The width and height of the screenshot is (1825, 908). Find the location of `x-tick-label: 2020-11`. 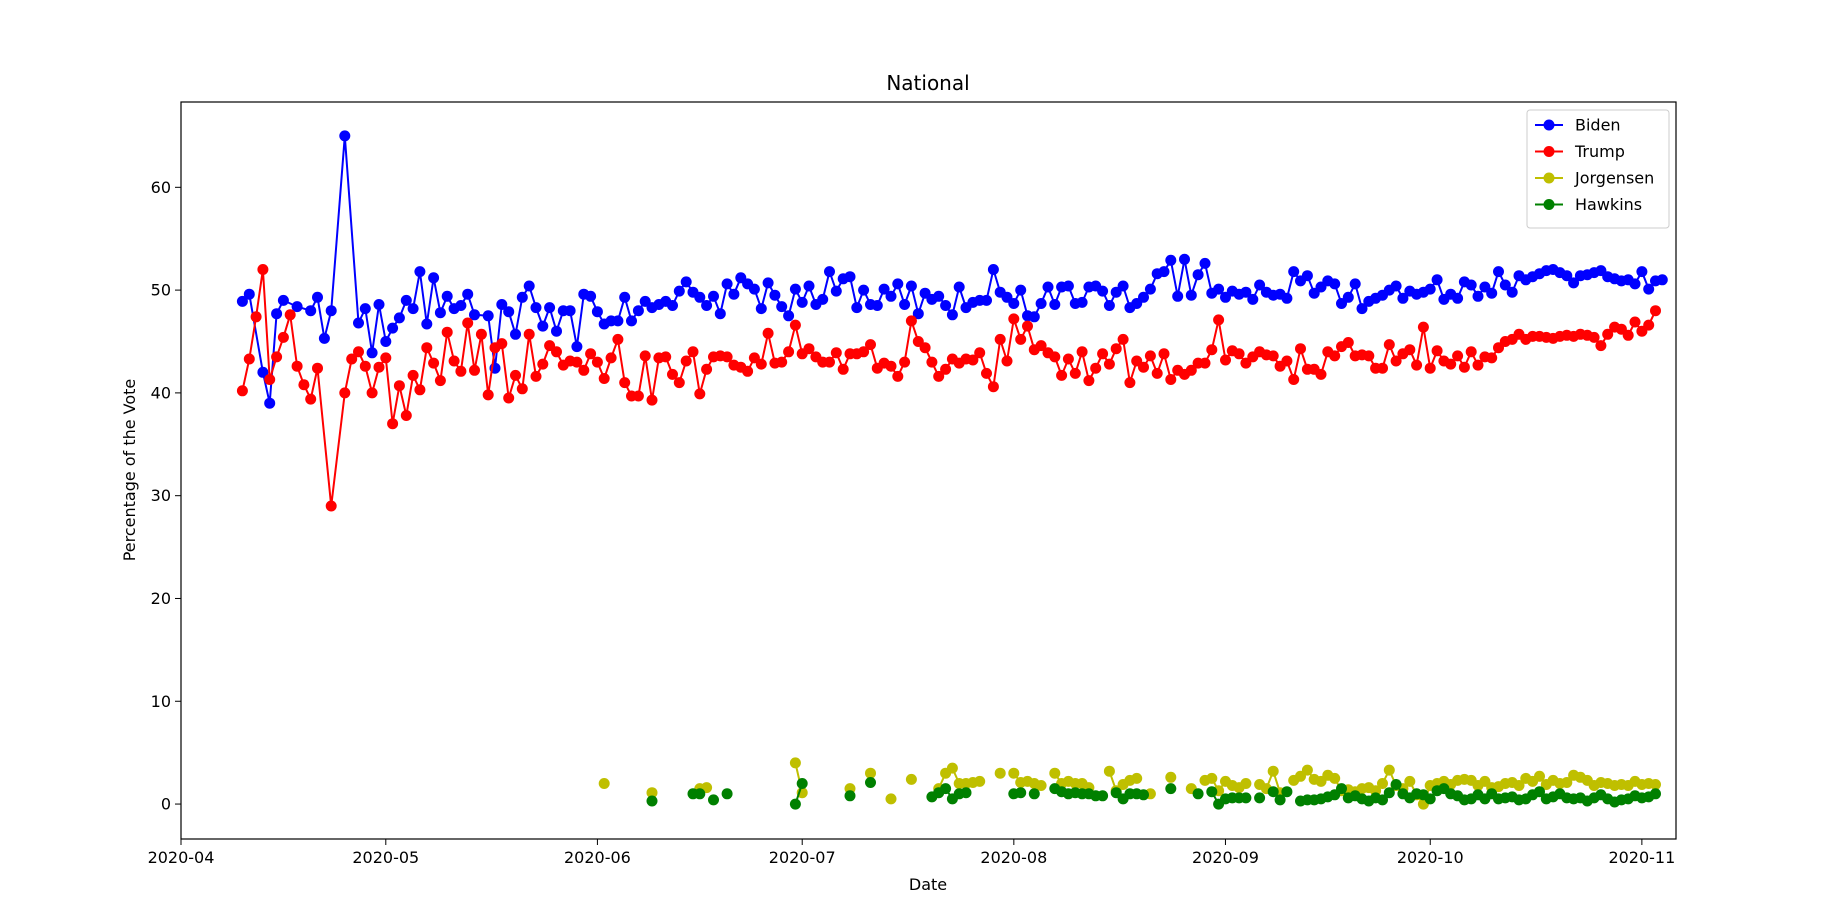

x-tick-label: 2020-11 is located at coordinates (1641, 857).